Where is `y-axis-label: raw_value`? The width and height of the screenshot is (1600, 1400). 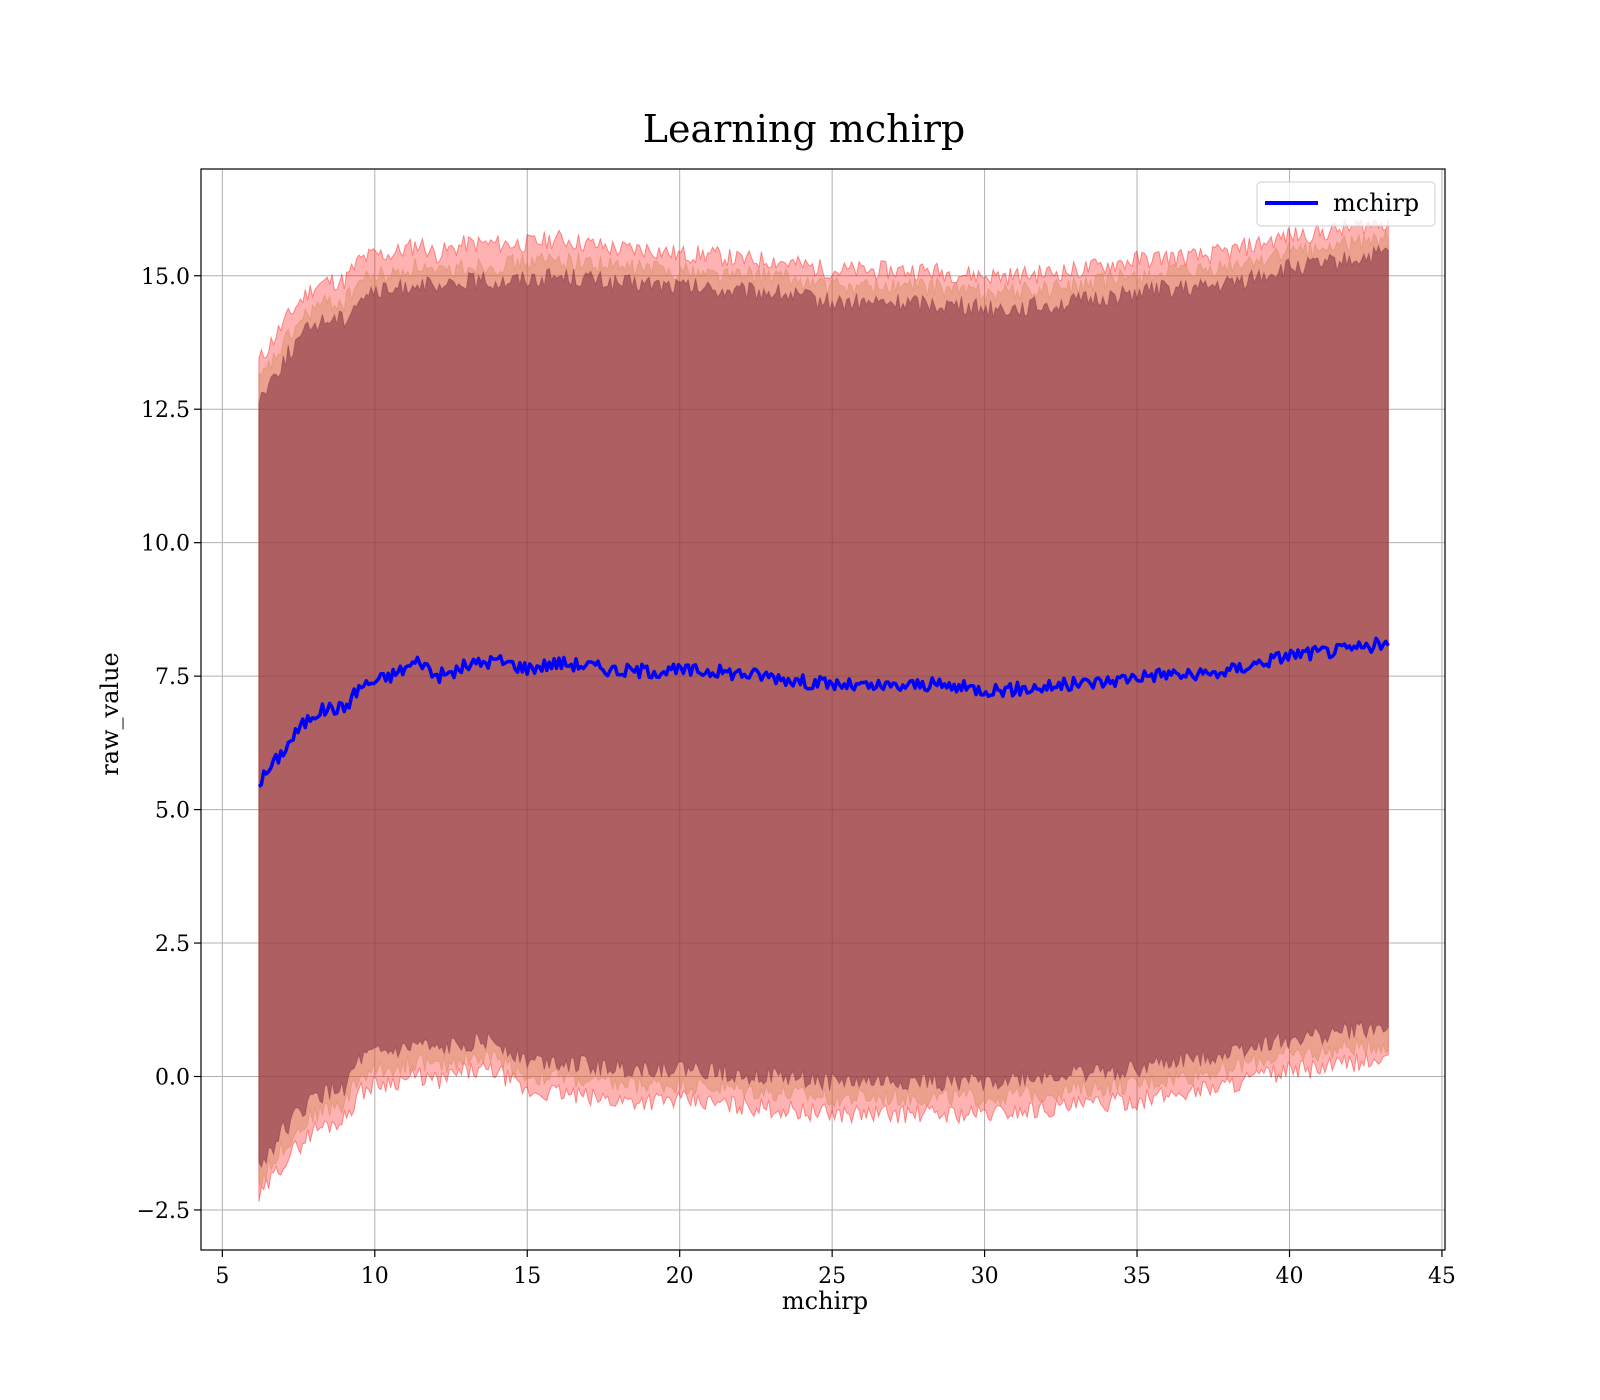
y-axis-label: raw_value is located at coordinates (110, 714).